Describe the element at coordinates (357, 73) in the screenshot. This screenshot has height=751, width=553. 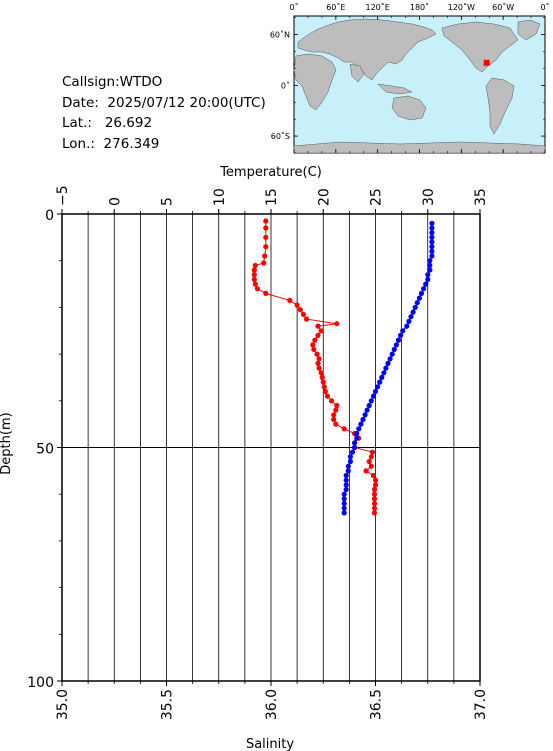
I see `india-land` at that location.